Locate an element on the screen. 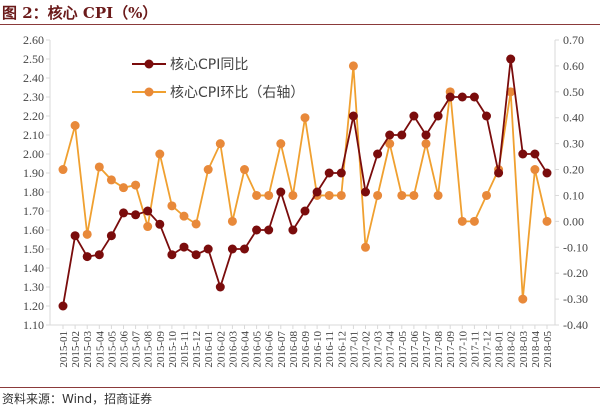 This screenshot has width=600, height=408. left-tick-label: 2.00 is located at coordinates (33, 154).